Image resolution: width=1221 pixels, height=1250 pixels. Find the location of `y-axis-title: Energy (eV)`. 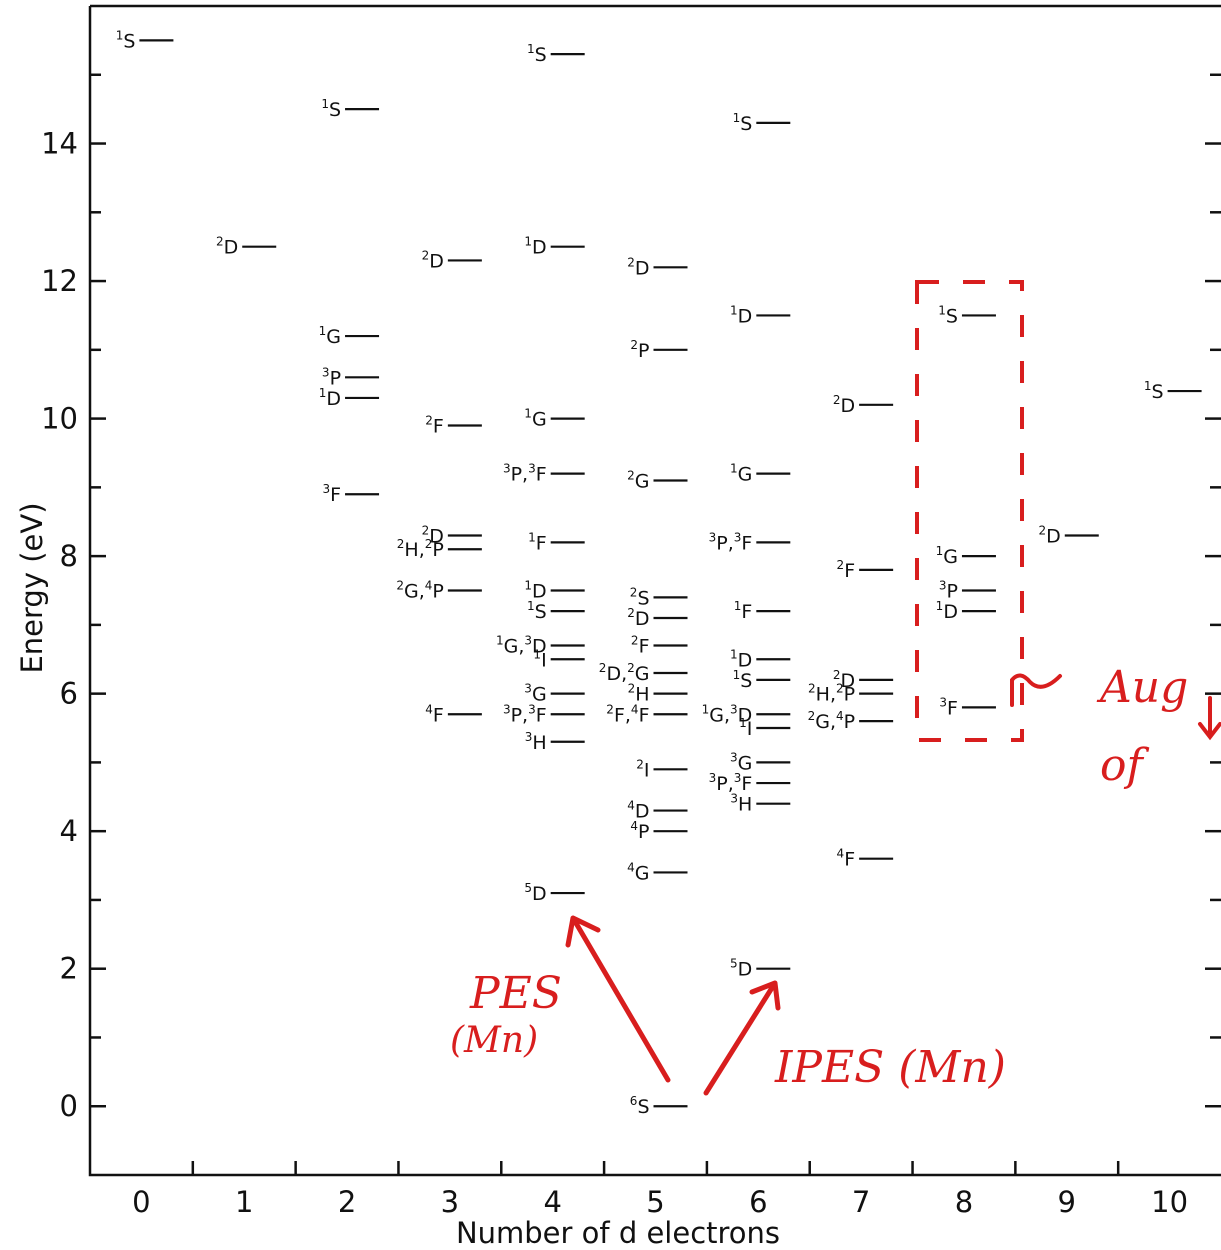

y-axis-title: Energy (eV) is located at coordinates (32, 587).